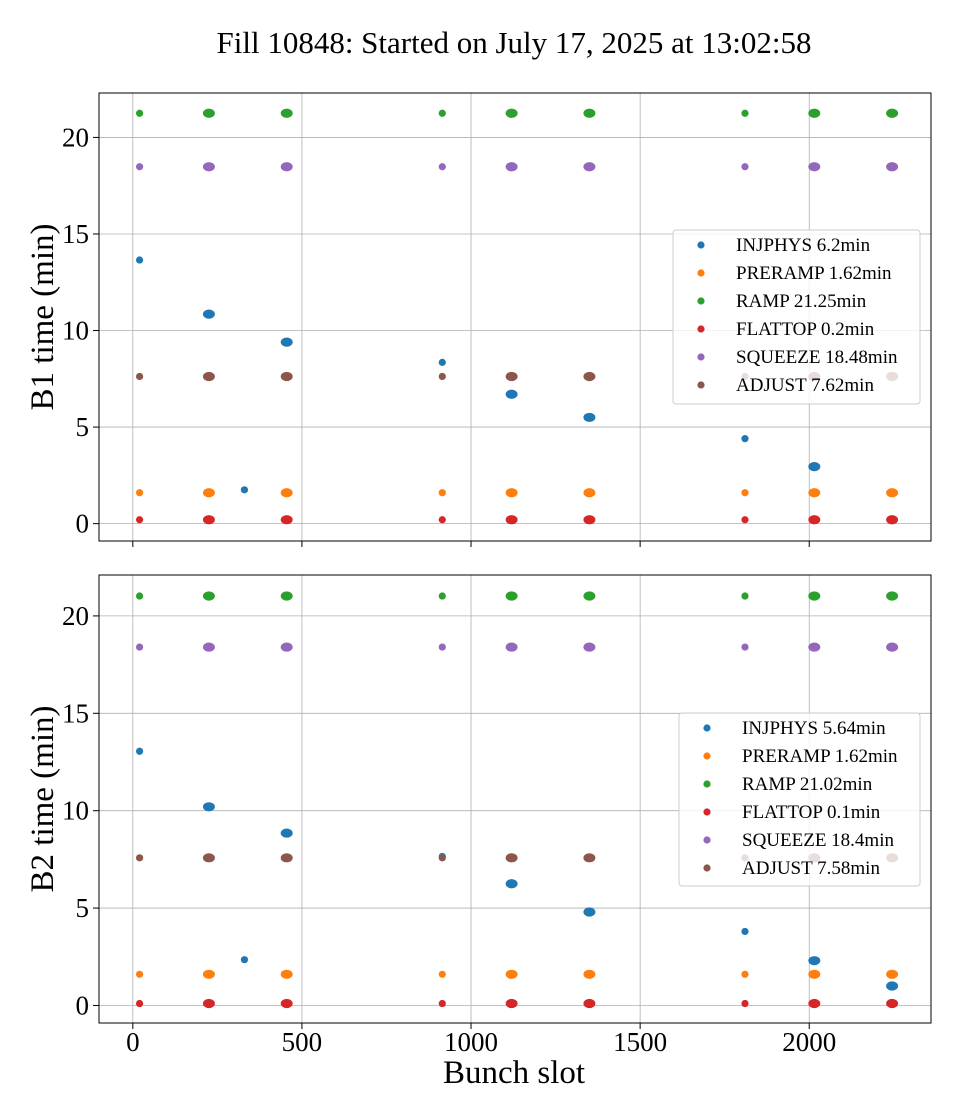 This screenshot has width=960, height=1120. Describe the element at coordinates (75, 137) in the screenshot. I see `y-tick-label: 20` at that location.